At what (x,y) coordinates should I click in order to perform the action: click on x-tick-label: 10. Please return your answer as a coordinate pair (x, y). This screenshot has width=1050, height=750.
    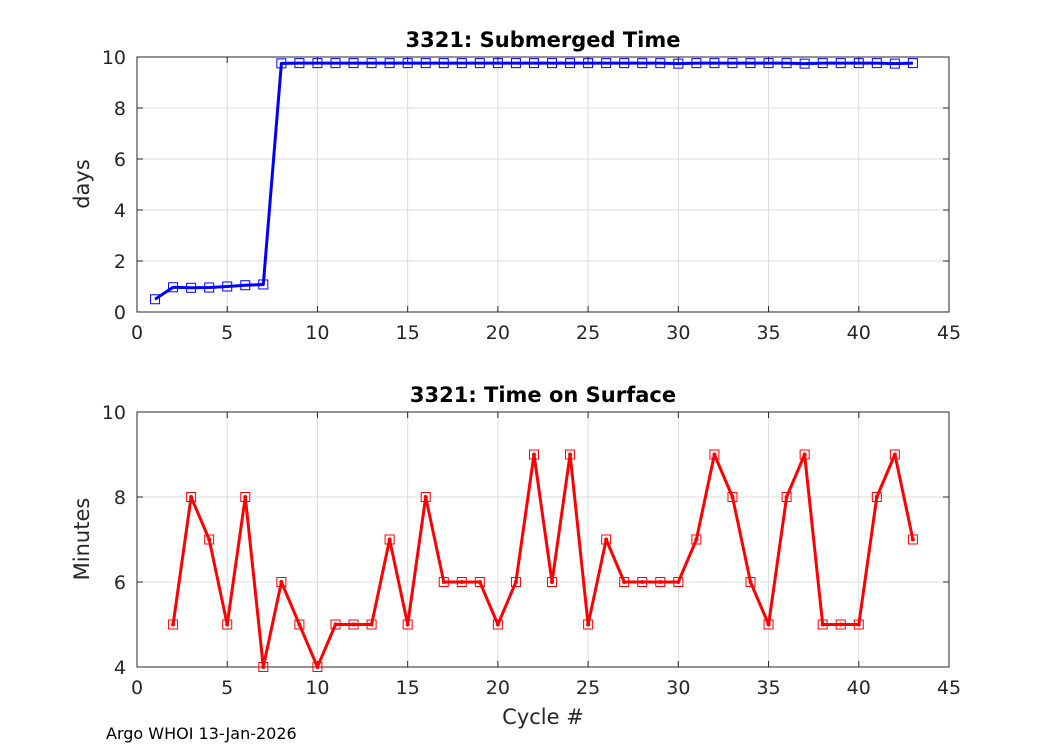
    Looking at the image, I should click on (317, 688).